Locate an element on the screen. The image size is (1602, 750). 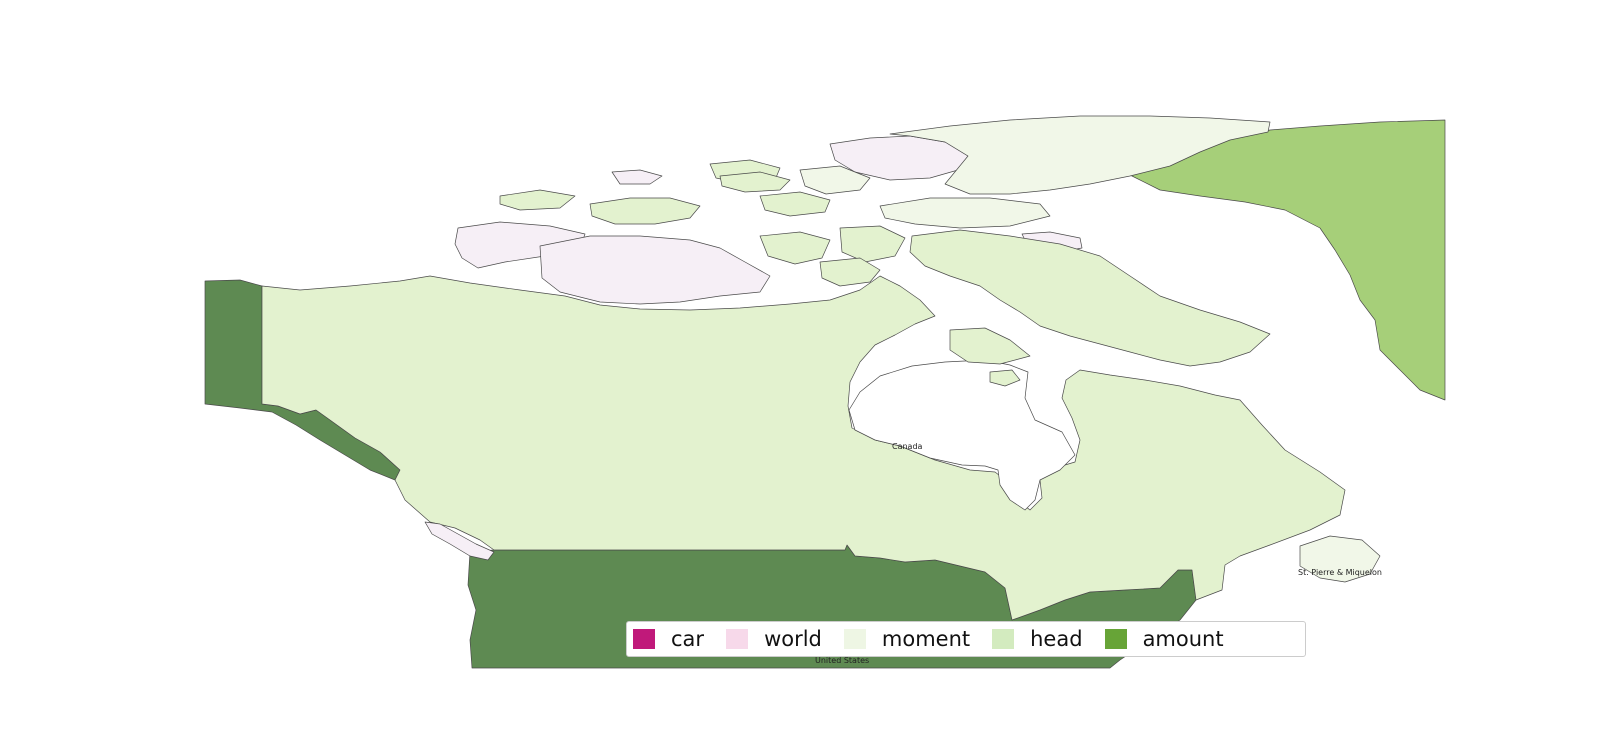
island-somerset is located at coordinates (872, 244).